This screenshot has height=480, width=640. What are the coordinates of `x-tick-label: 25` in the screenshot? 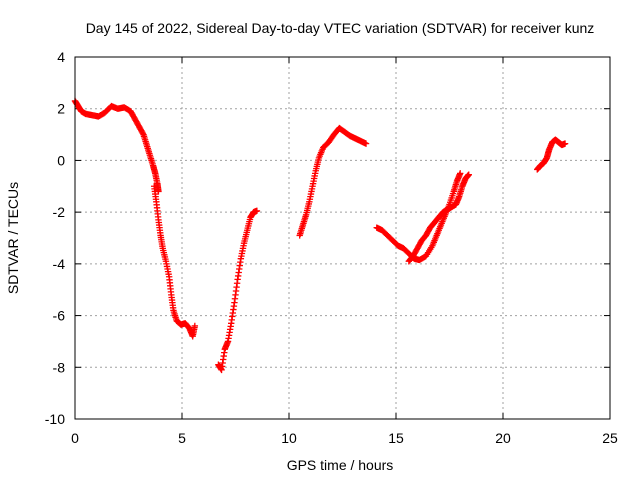 It's located at (610, 438).